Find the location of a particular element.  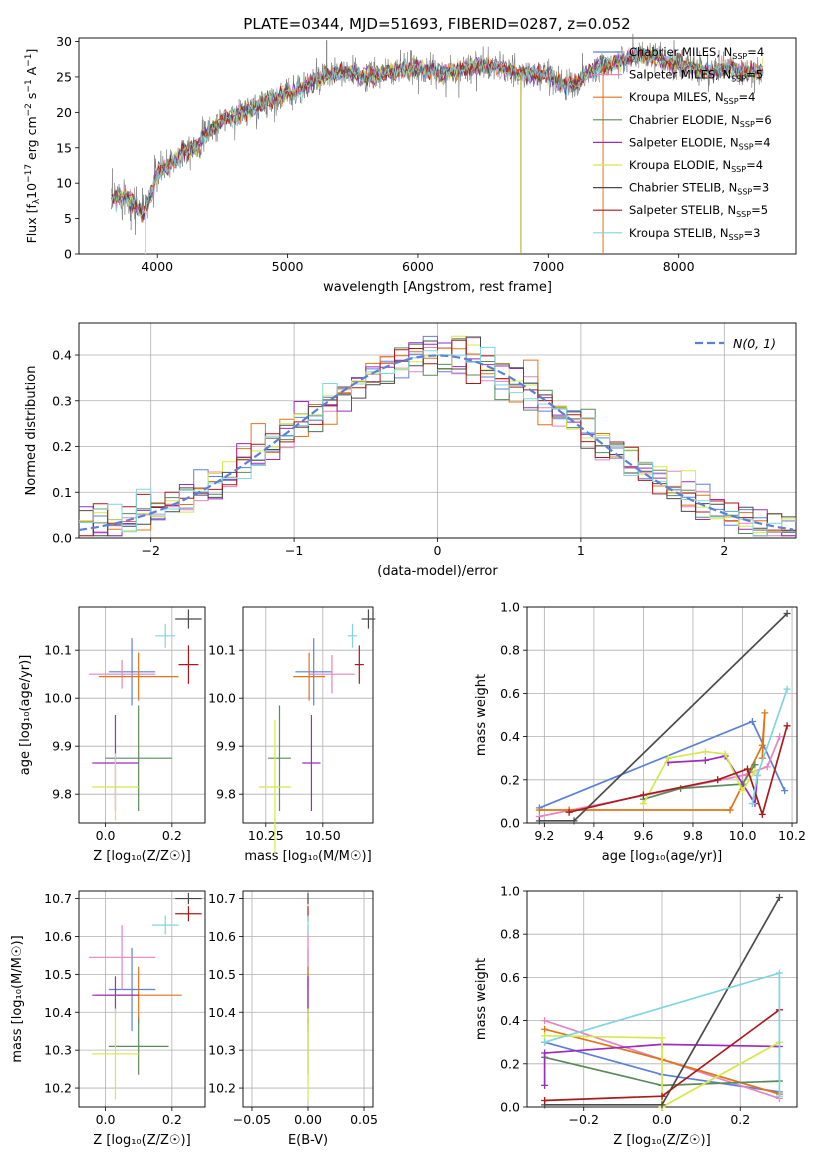

x-axis-label: mass [log₁₀(M/M☉)] is located at coordinates (307, 856).